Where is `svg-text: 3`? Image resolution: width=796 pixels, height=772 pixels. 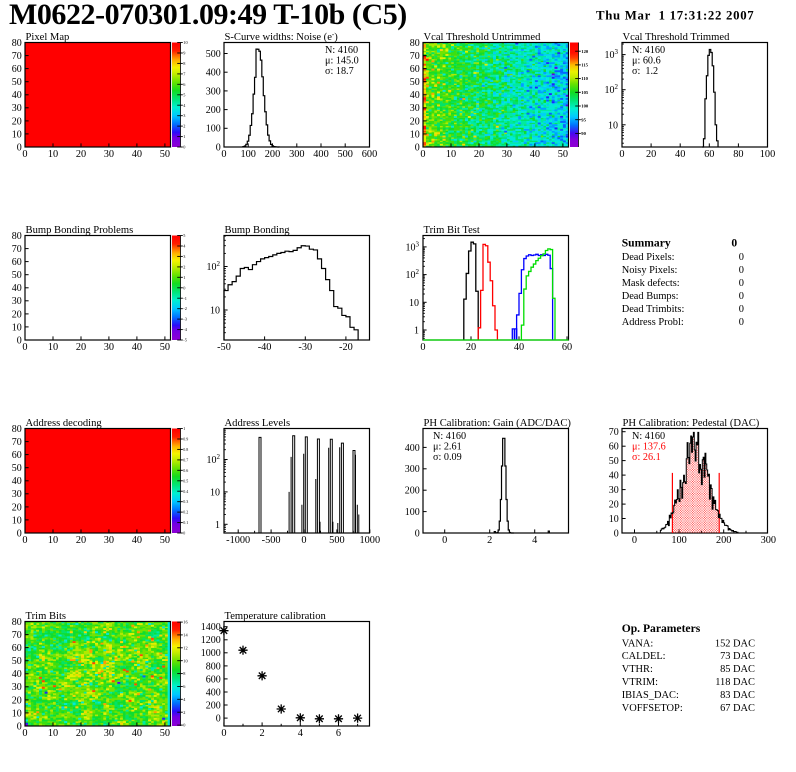
svg-text: 3 is located at coordinates (184, 115).